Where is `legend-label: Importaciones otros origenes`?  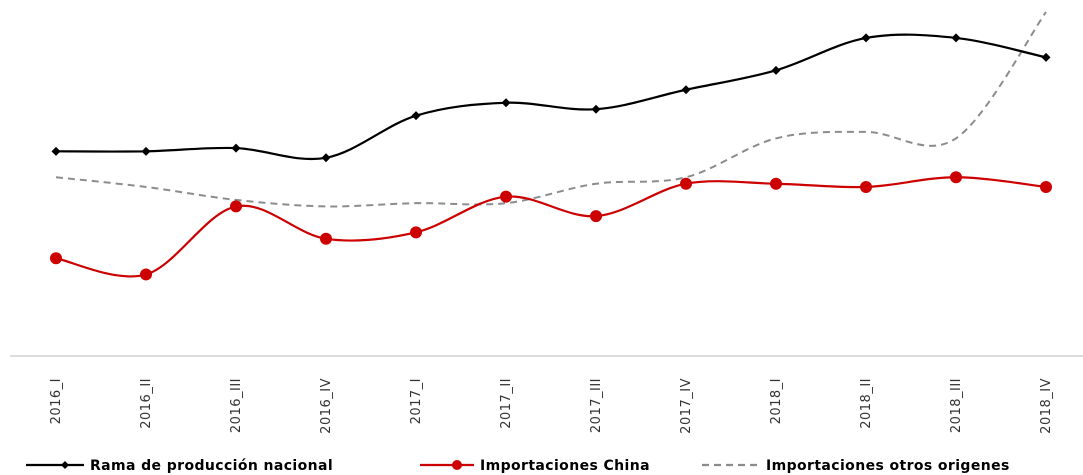
legend-label: Importaciones otros origenes is located at coordinates (888, 466).